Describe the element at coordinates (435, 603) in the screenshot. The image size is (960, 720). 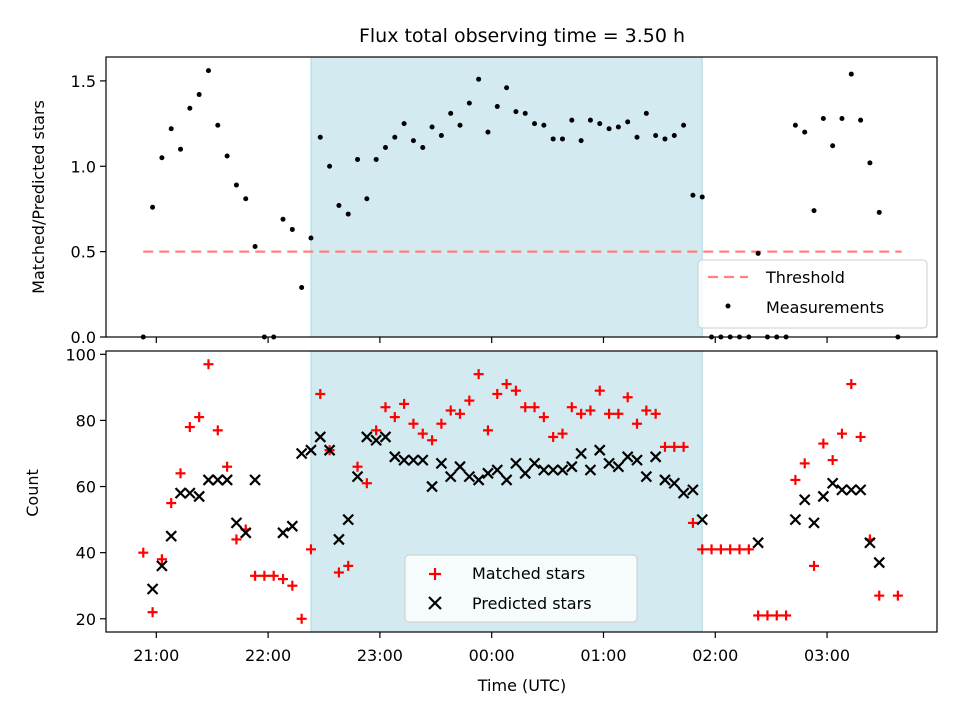
I see `legend-predicted-swatch` at that location.